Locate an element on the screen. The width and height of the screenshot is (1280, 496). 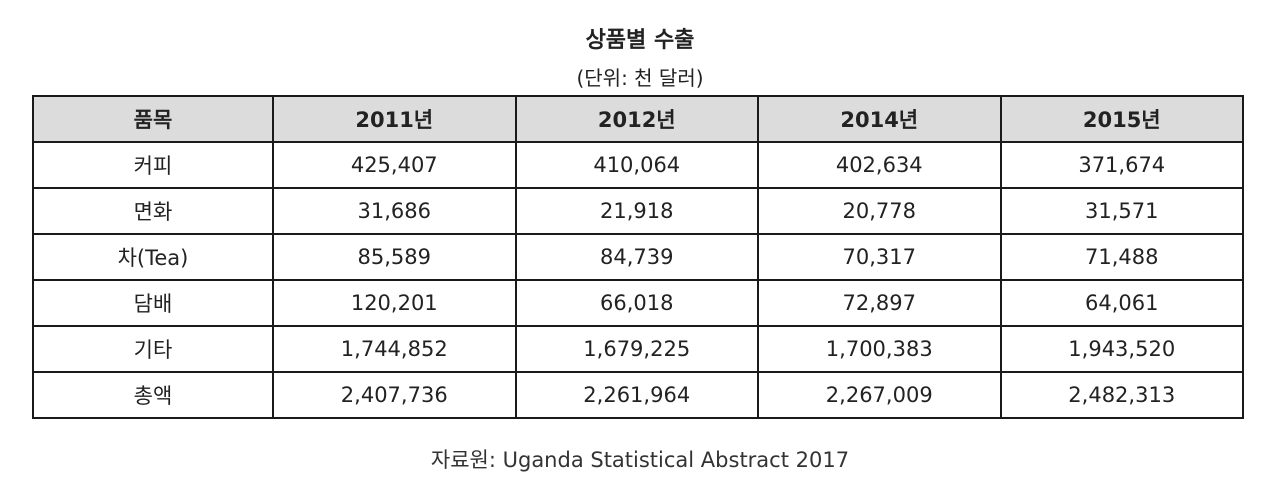
table-row: 담배 120,201 66,018 72,897 64,061 is located at coordinates (638, 303).